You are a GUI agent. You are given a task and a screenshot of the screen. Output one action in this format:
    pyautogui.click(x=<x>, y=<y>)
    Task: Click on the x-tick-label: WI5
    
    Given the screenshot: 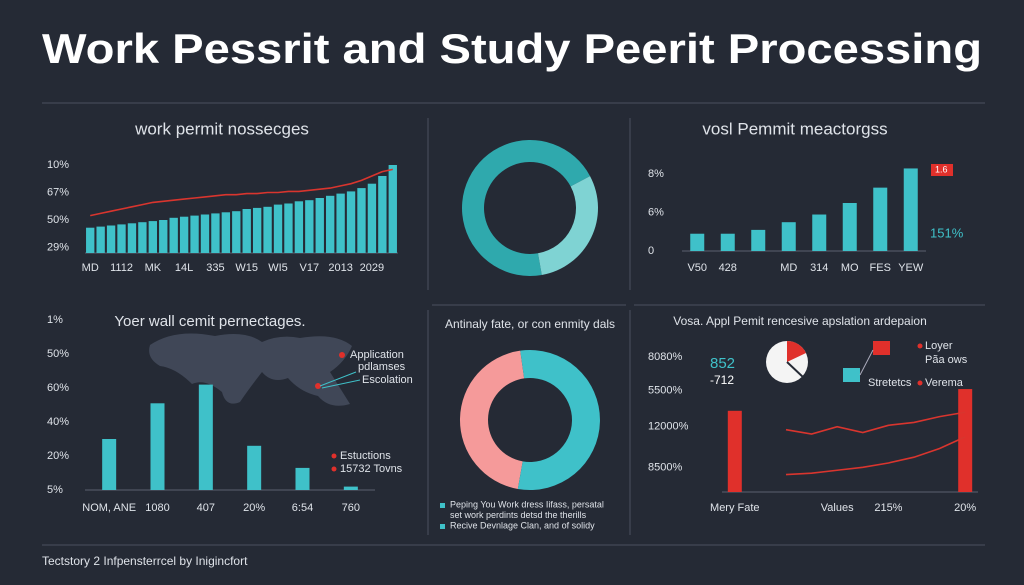 What is the action you would take?
    pyautogui.click(x=278, y=268)
    